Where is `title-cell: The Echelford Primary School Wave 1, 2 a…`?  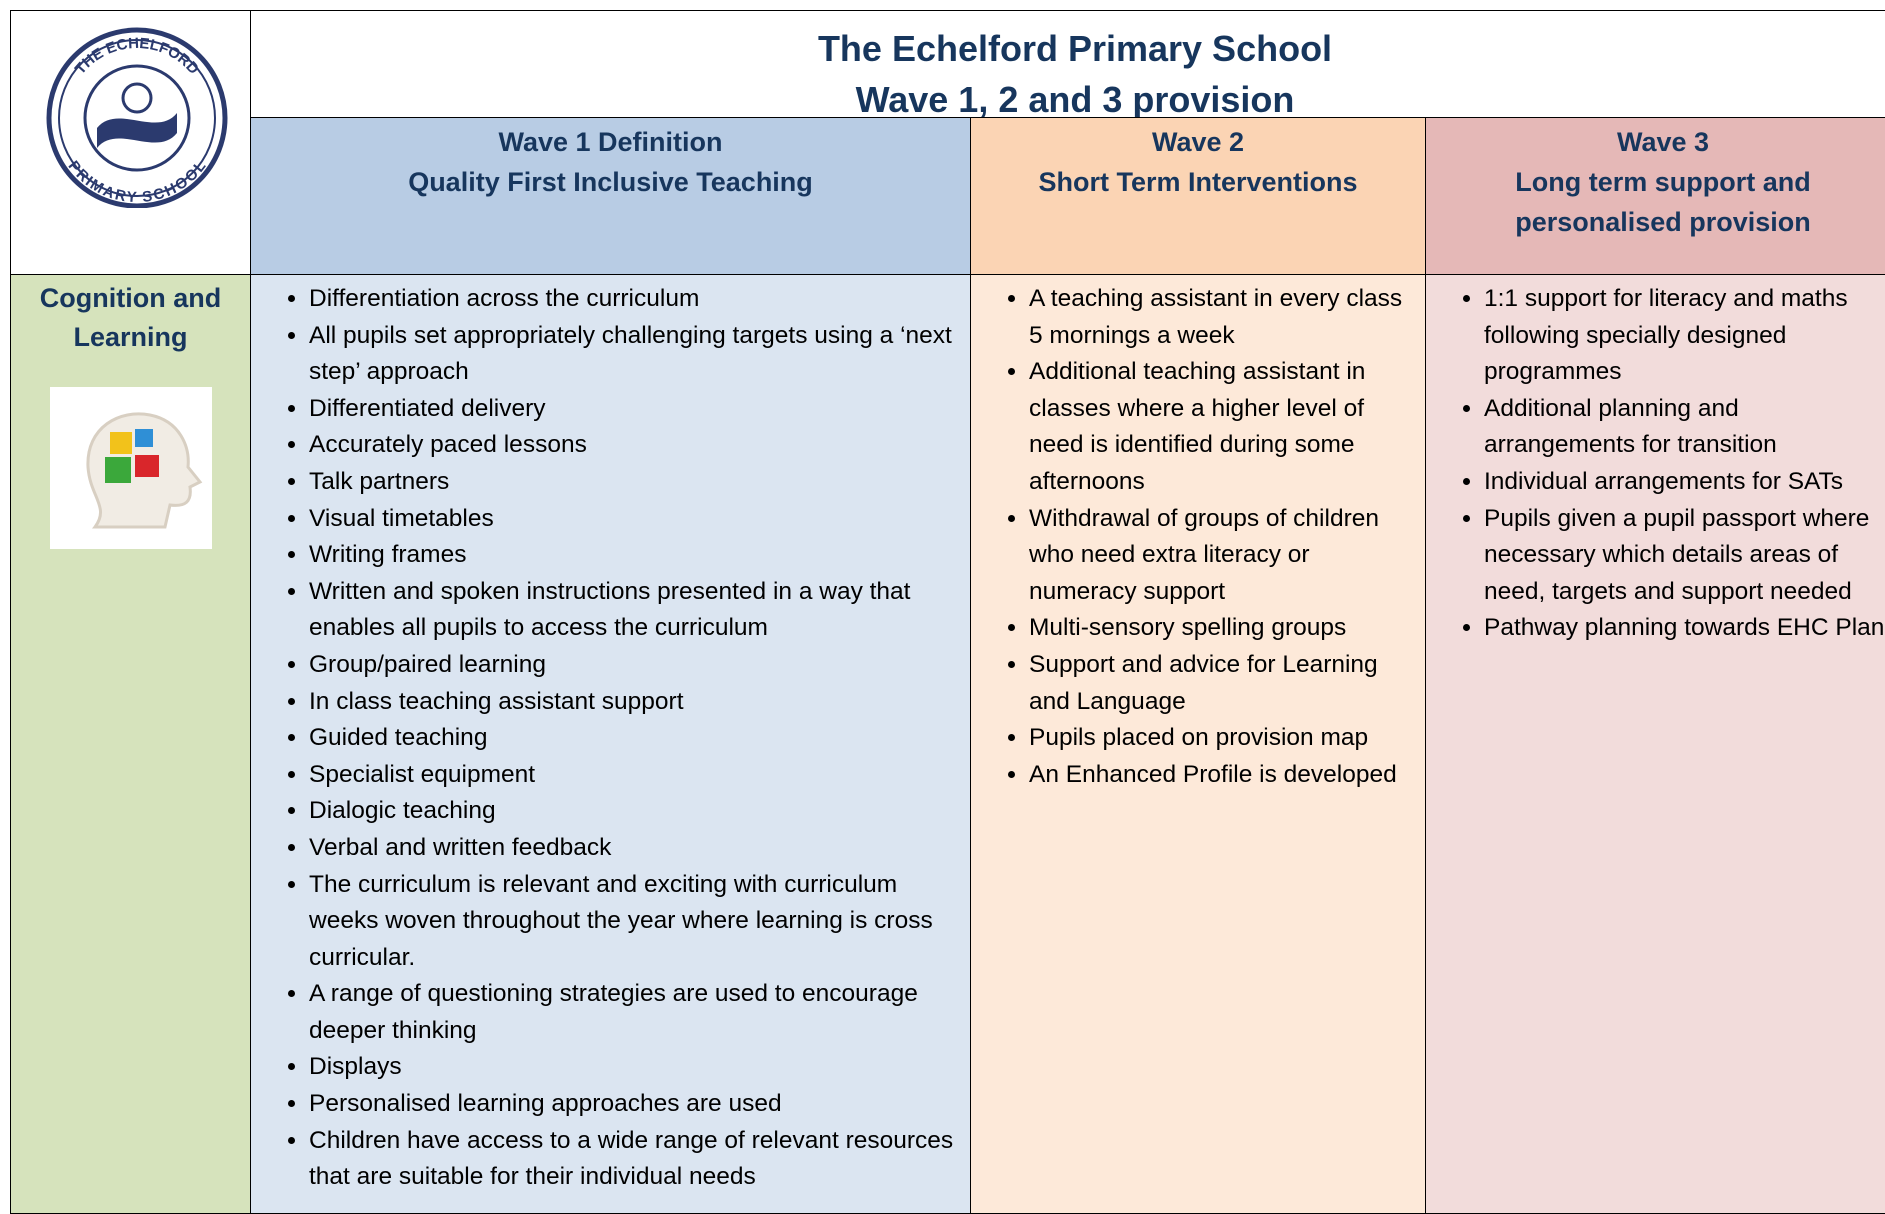 title-cell: The Echelford Primary School Wave 1, 2 a… is located at coordinates (1067, 64).